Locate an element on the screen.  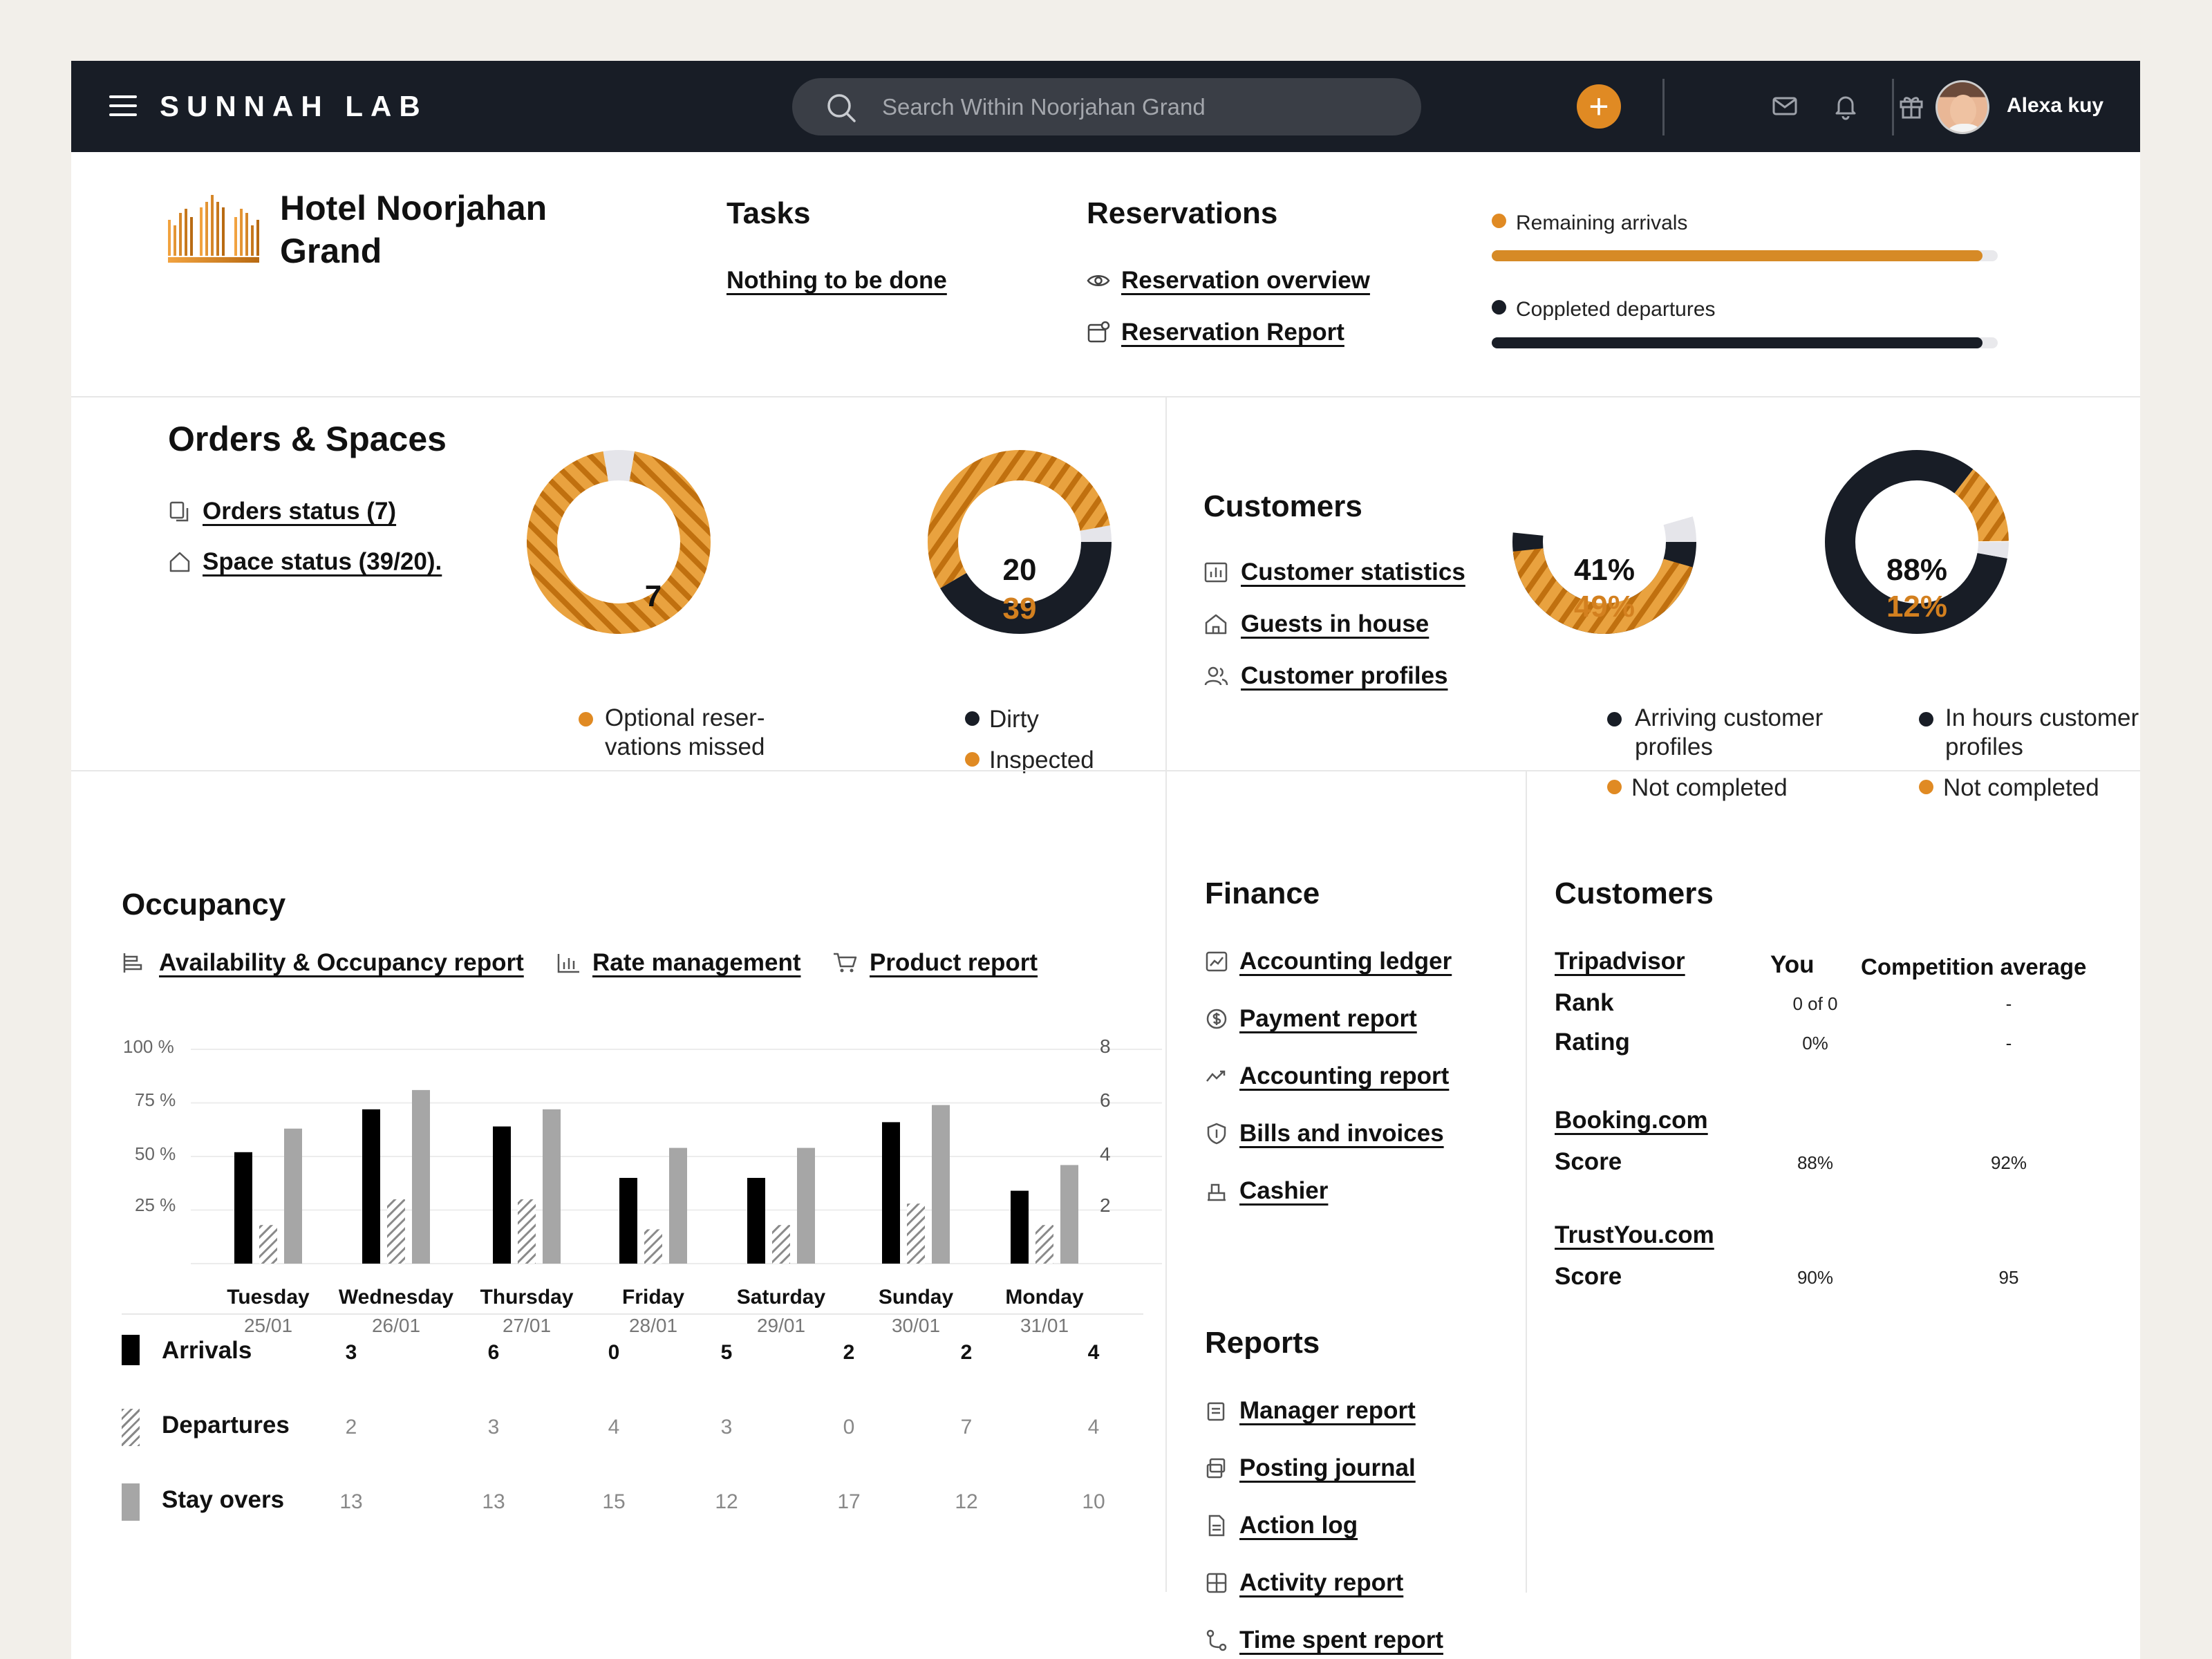
guests-in-house-row: Guests in house is located at coordinates (1316, 624).